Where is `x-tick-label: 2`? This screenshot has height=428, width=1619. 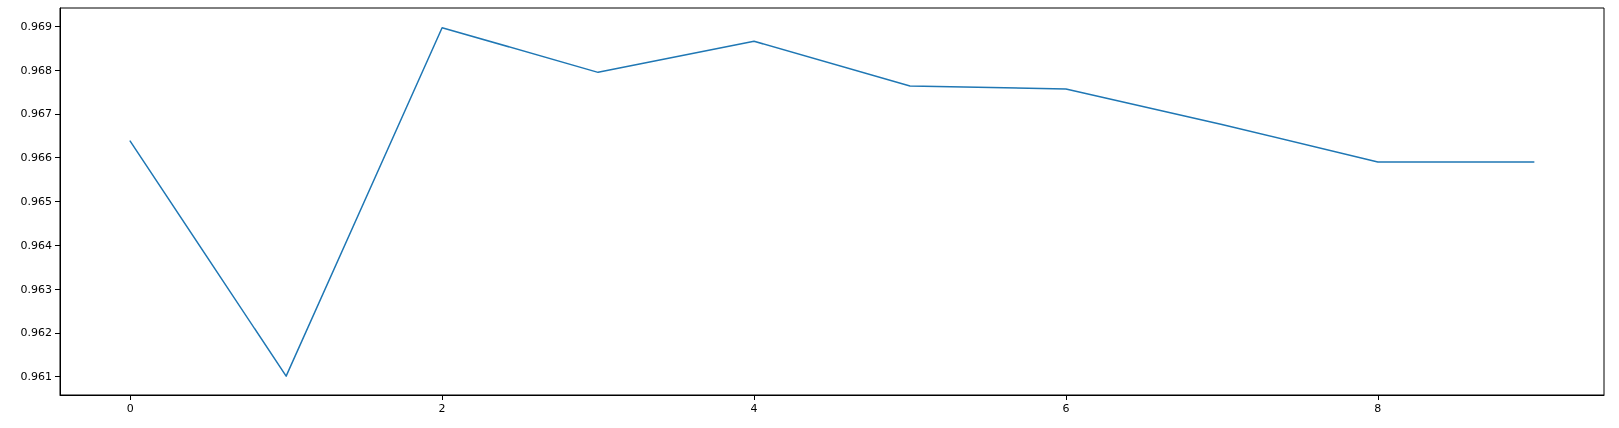 x-tick-label: 2 is located at coordinates (442, 408).